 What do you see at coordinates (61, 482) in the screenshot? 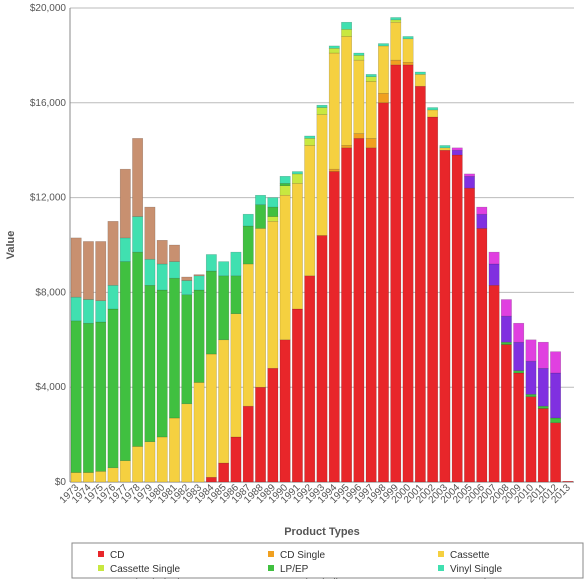
I see `y-tick-label: $0` at bounding box center [61, 482].